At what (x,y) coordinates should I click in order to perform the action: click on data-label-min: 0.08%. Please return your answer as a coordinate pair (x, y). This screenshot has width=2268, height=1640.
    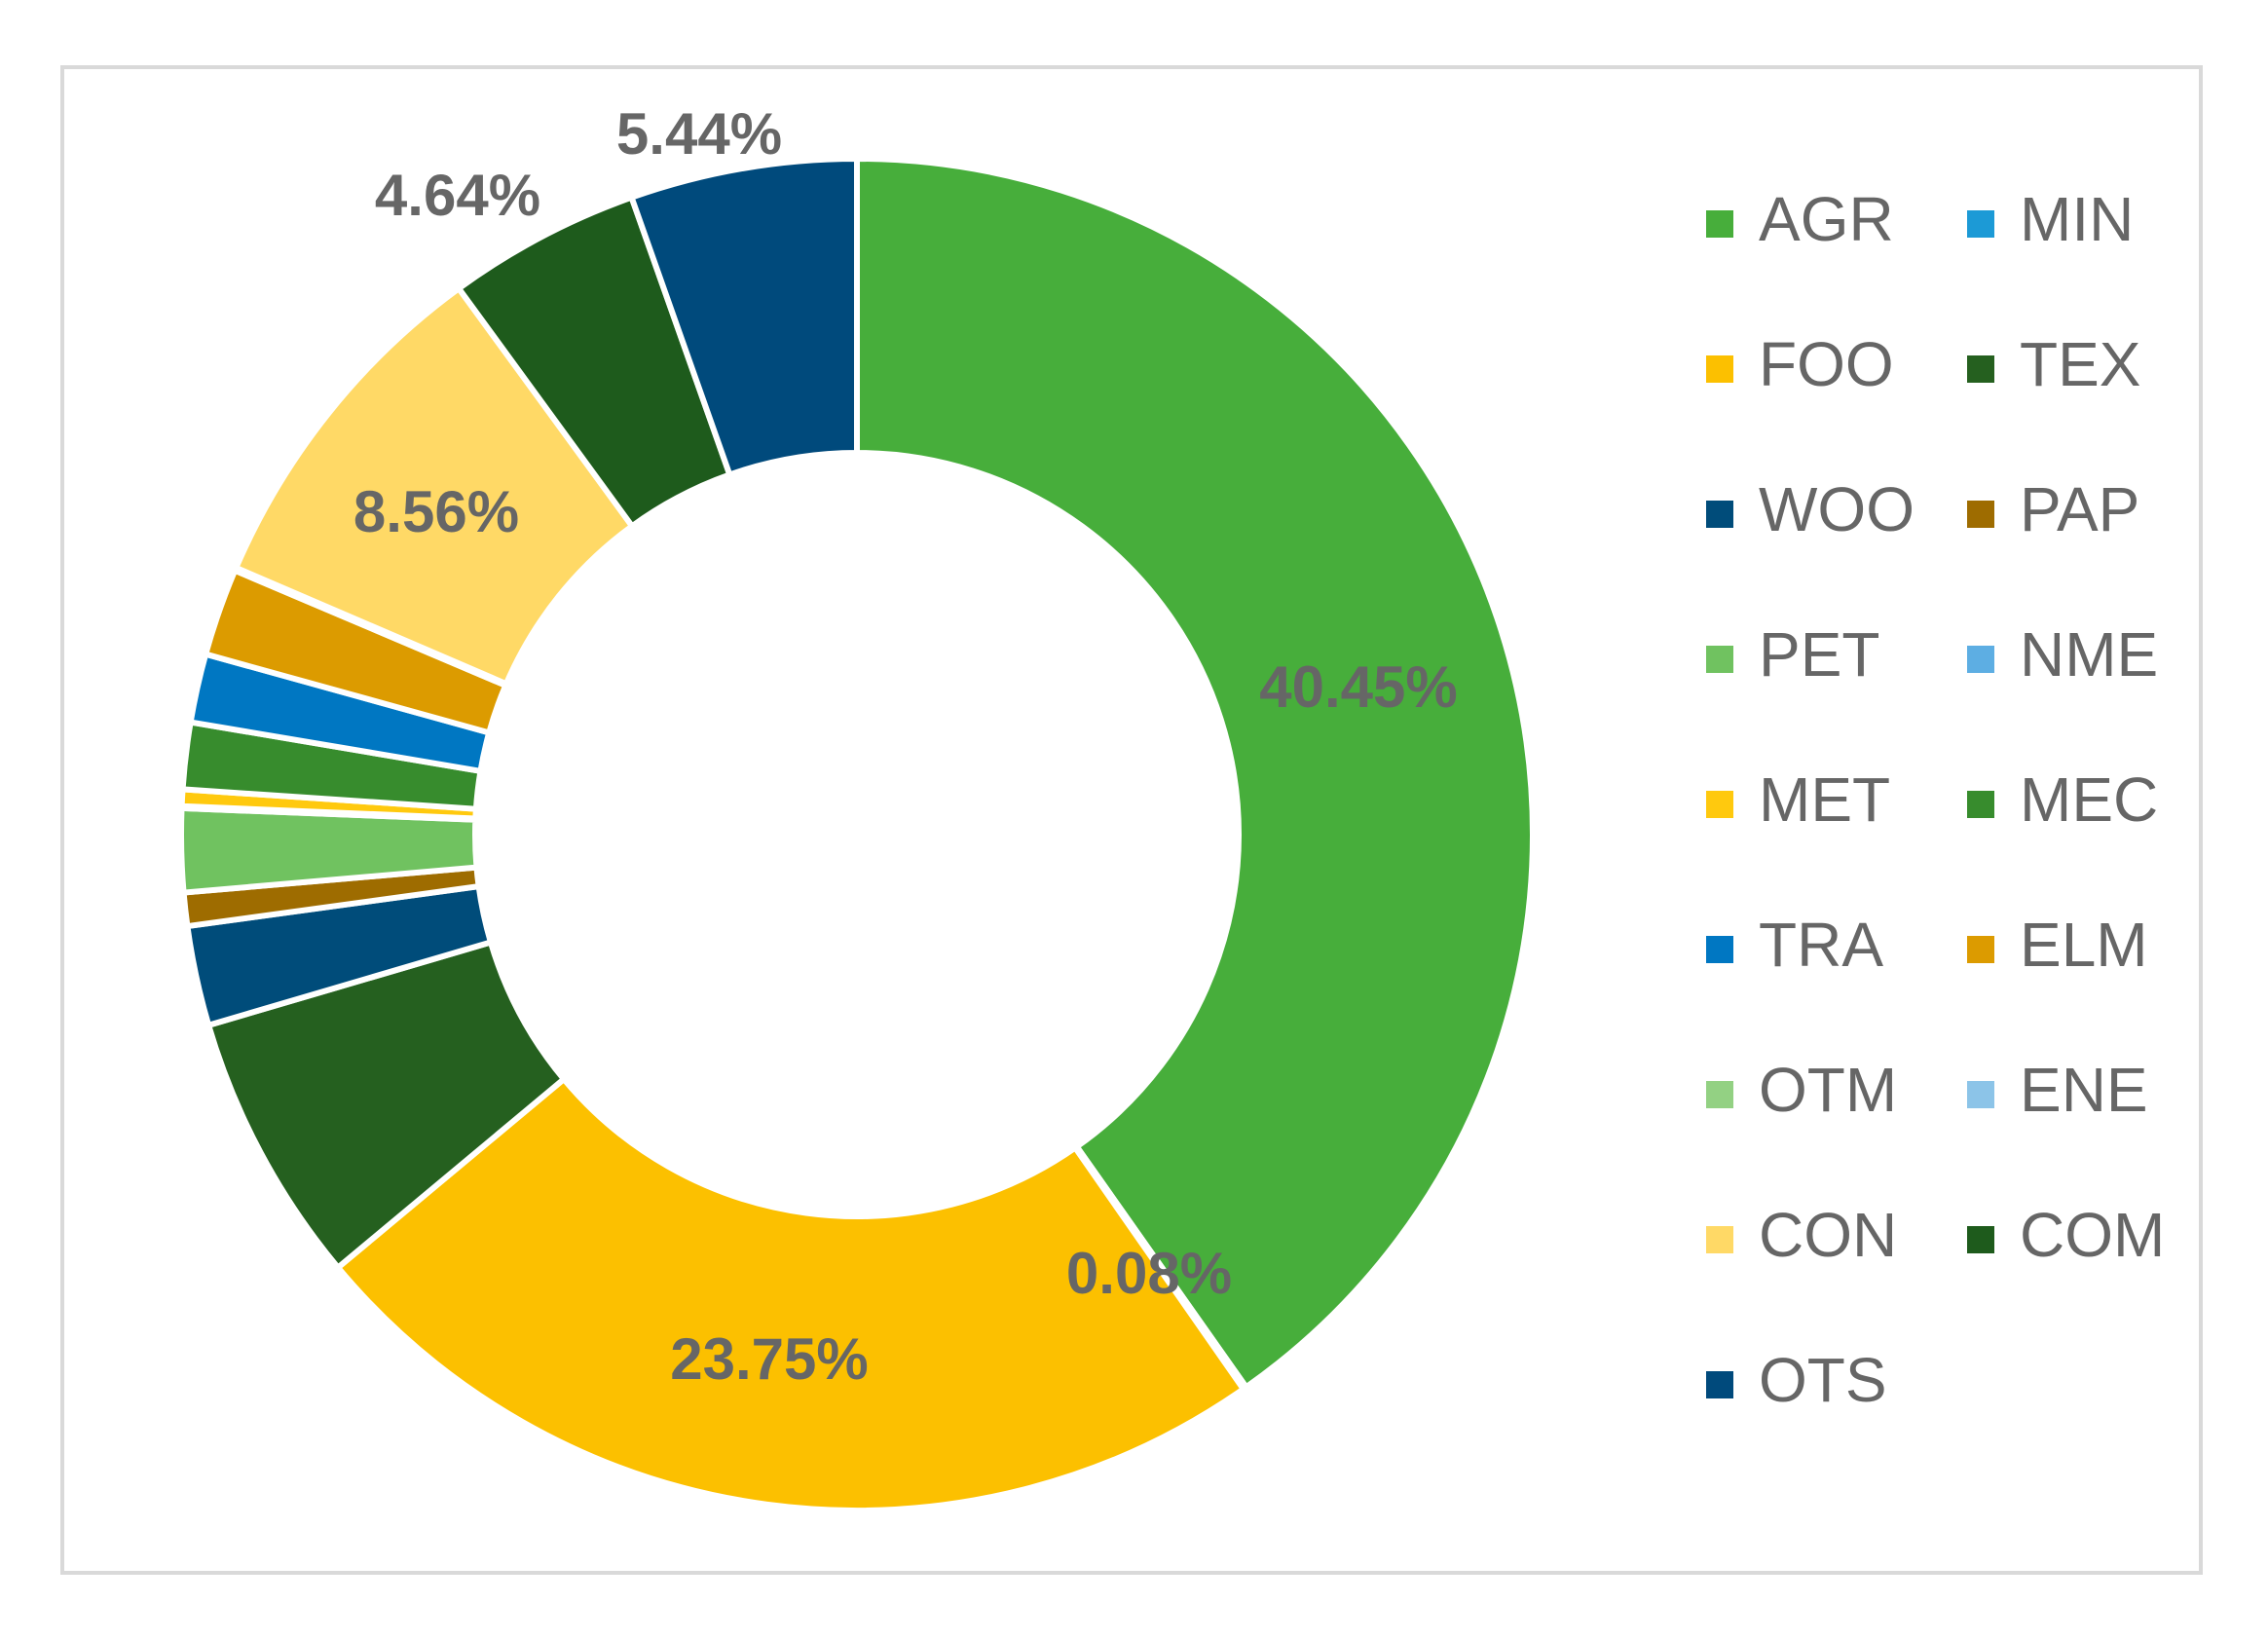
    Looking at the image, I should click on (1149, 1273).